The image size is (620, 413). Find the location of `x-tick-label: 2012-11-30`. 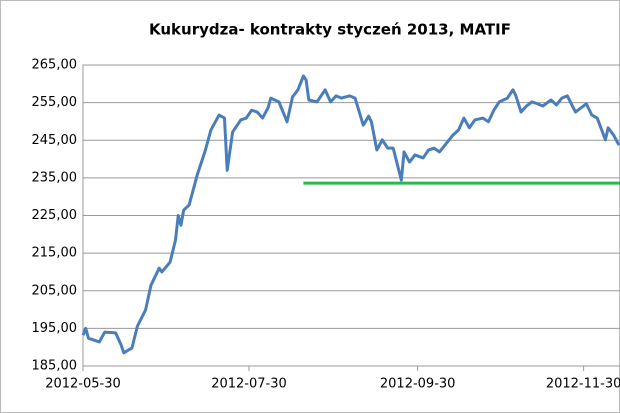

x-tick-label: 2012-11-30 is located at coordinates (583, 384).